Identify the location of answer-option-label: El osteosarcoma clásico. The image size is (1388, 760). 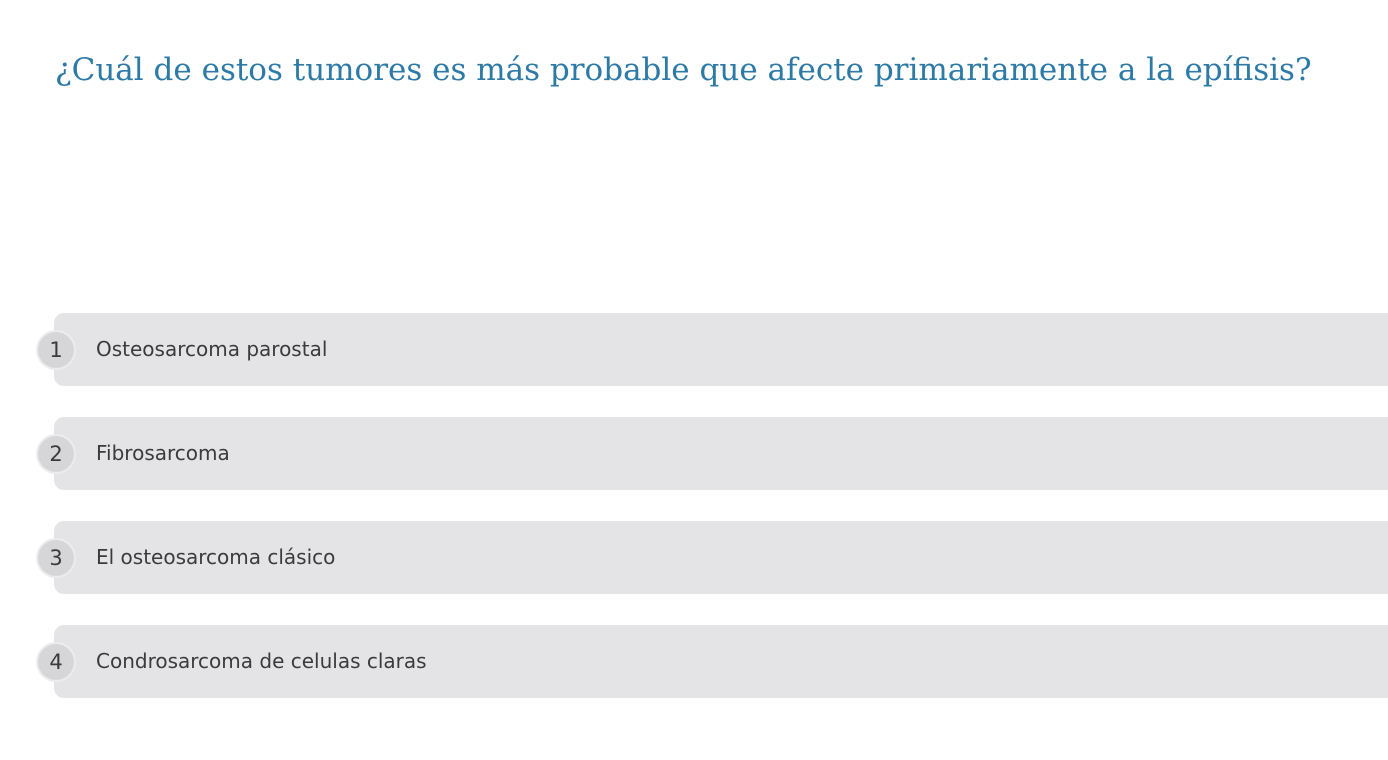
(216, 557).